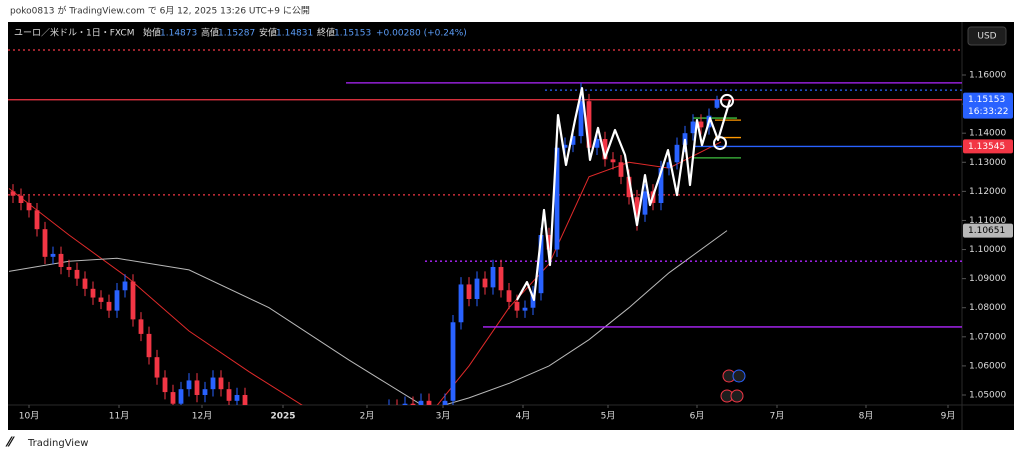  Describe the element at coordinates (733, 386) in the screenshot. I see `event-icons` at that location.